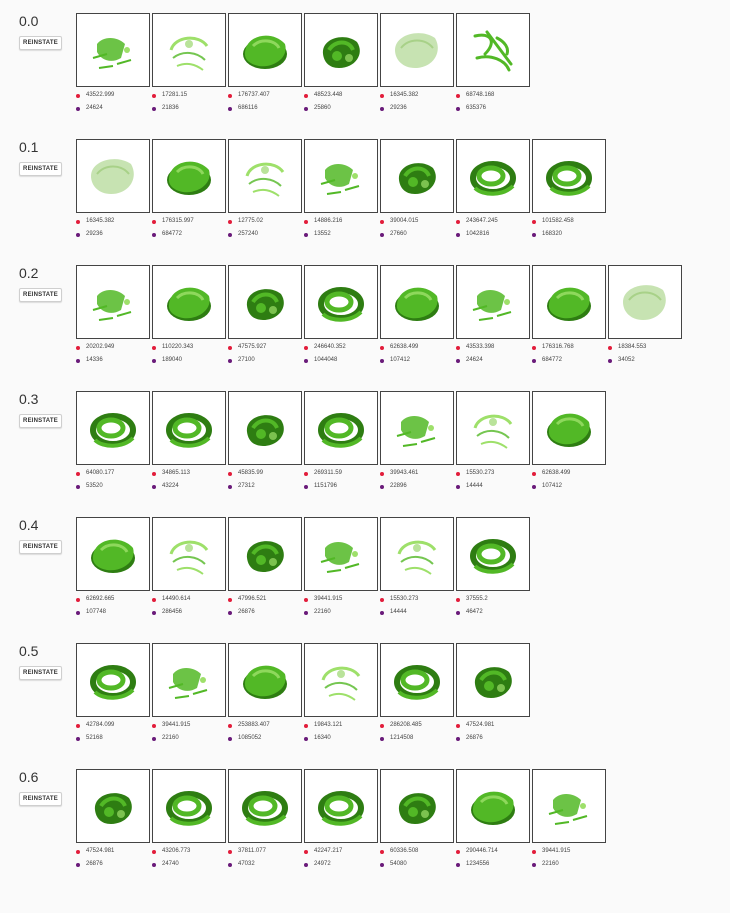 The height and width of the screenshot is (913, 730). What do you see at coordinates (172, 612) in the screenshot?
I see `metric-value: 286456` at bounding box center [172, 612].